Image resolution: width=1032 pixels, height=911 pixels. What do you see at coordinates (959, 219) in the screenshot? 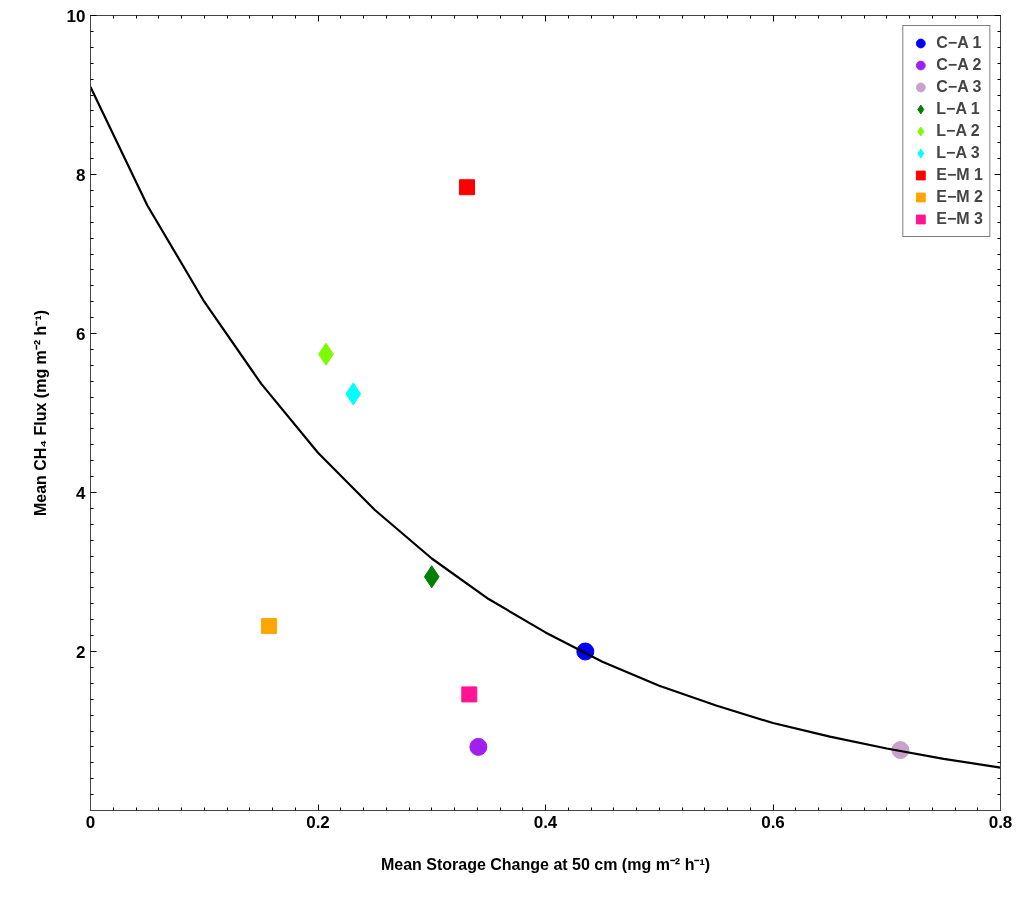
I see `legend-label: E−M 3` at bounding box center [959, 219].